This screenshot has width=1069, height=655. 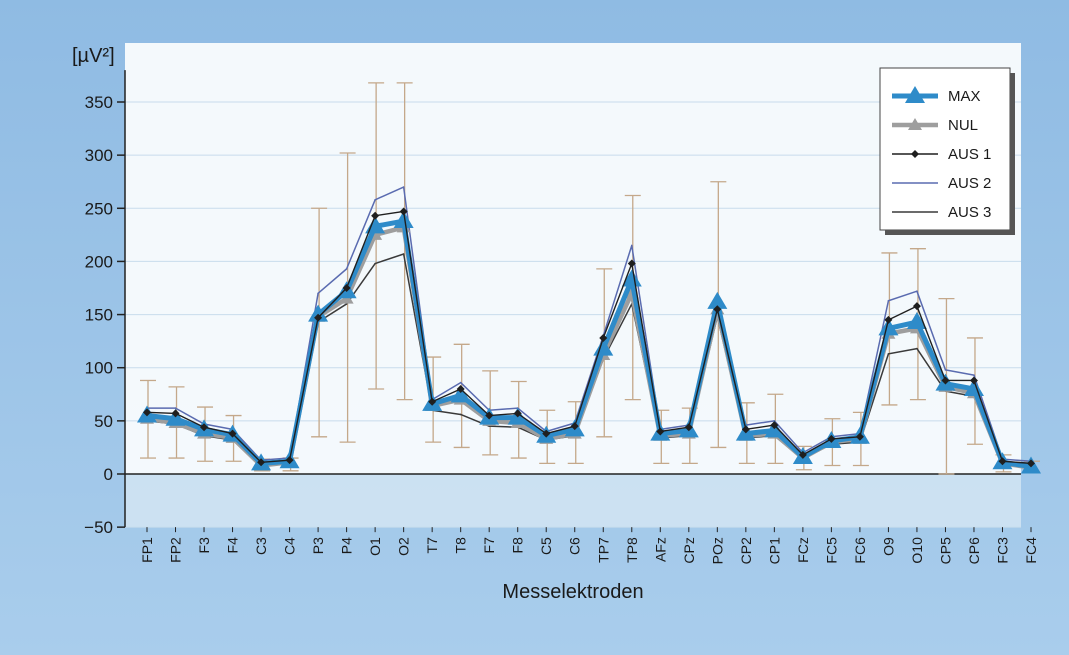 I want to click on x-tick-label: T8, so click(x=461, y=545).